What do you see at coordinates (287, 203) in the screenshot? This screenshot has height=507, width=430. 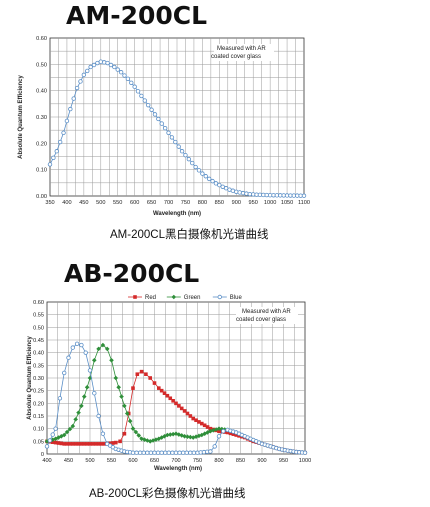 I see `x-tick-label: 1050` at bounding box center [287, 203].